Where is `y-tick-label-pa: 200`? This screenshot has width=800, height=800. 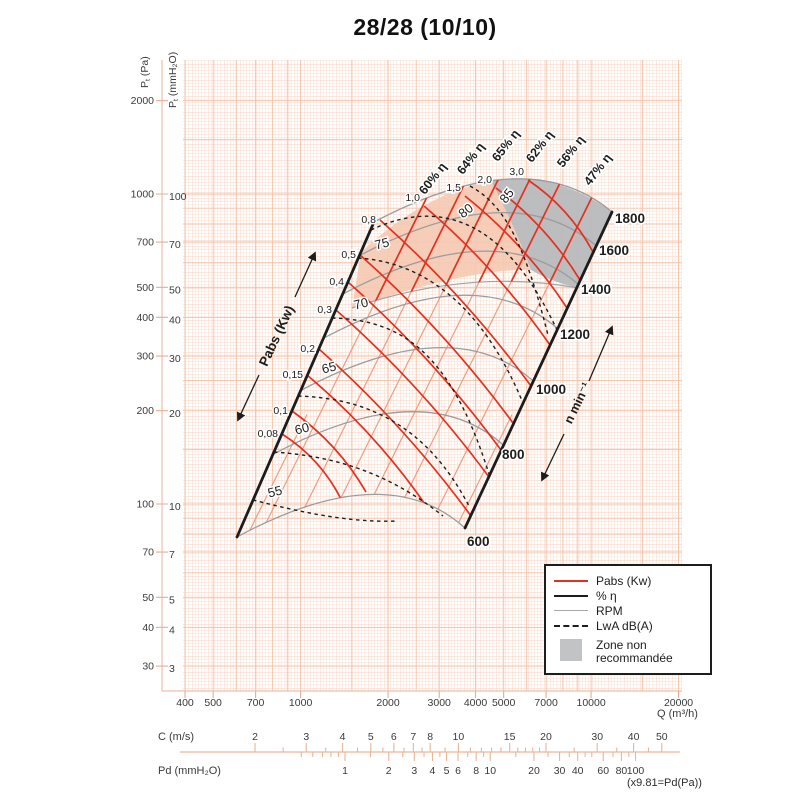
y-tick-label-pa: 200 is located at coordinates (145, 411).